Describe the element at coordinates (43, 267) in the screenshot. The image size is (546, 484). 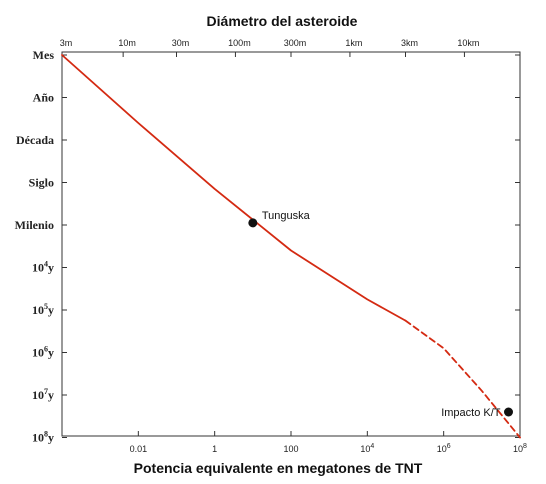
I see `y-tick-label: 104y` at that location.